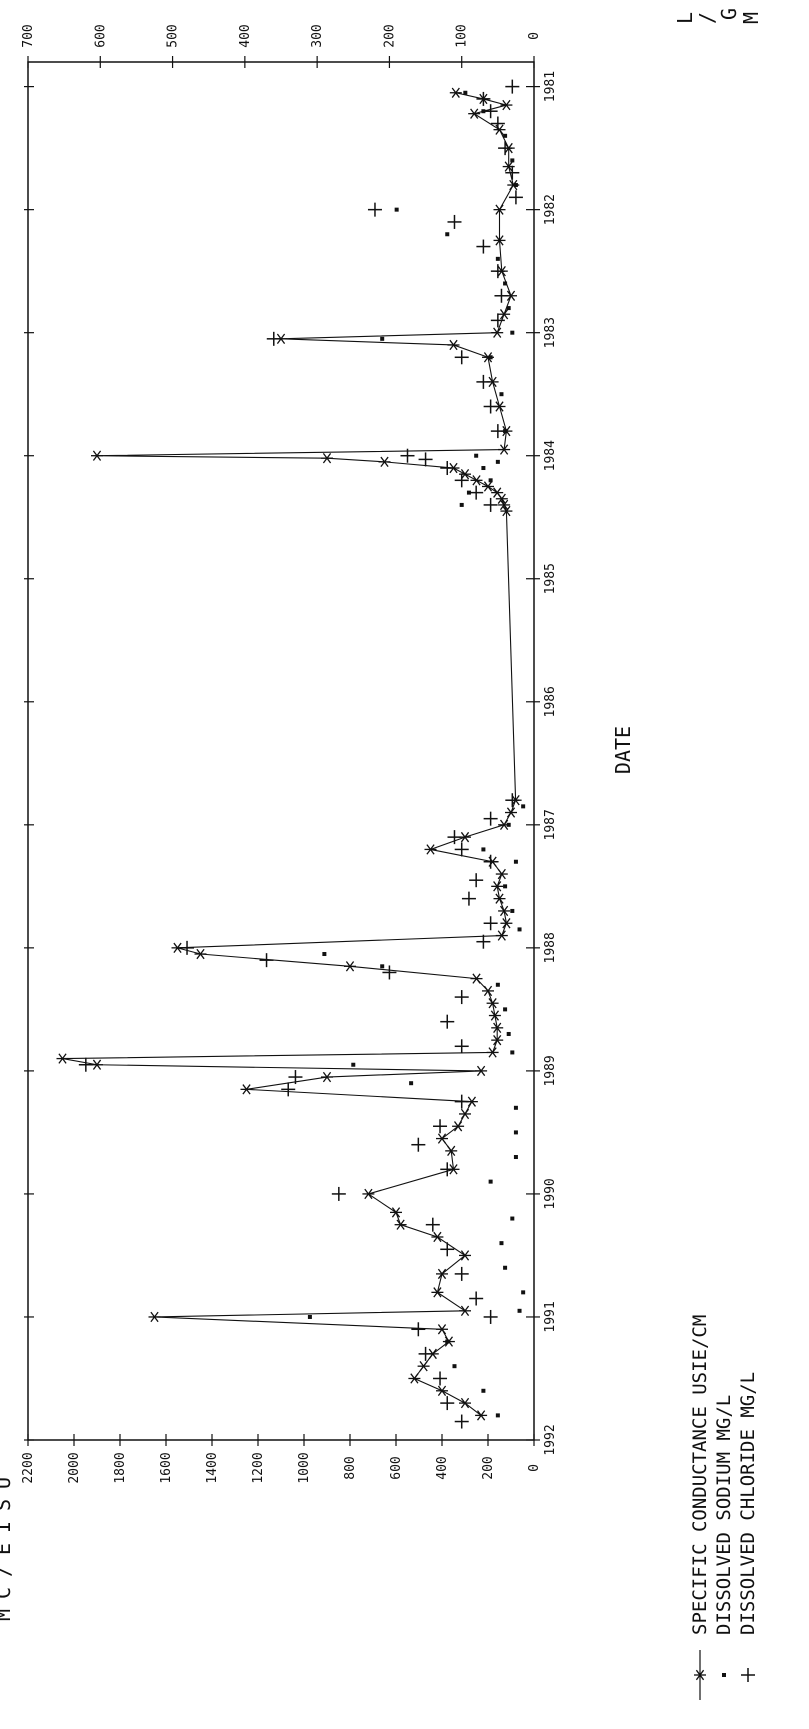  What do you see at coordinates (488, 1467) in the screenshot?
I see `y-left-tick-label: 200` at bounding box center [488, 1467].